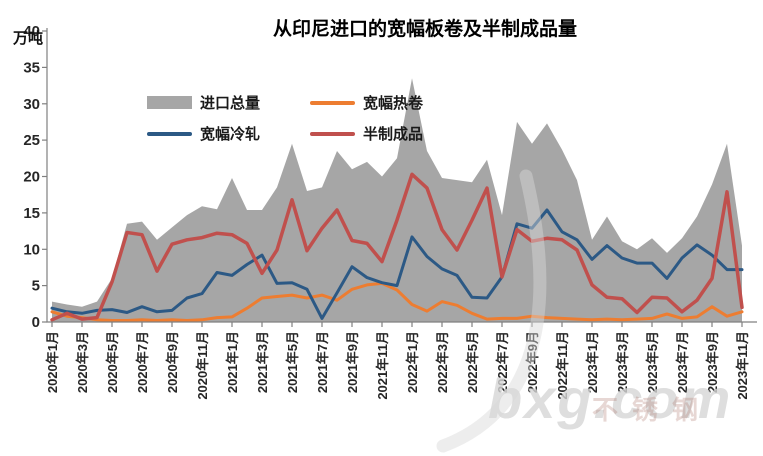 This screenshot has width=763, height=456. What do you see at coordinates (31, 140) in the screenshot?
I see `y-tick-label: 25` at bounding box center [31, 140].